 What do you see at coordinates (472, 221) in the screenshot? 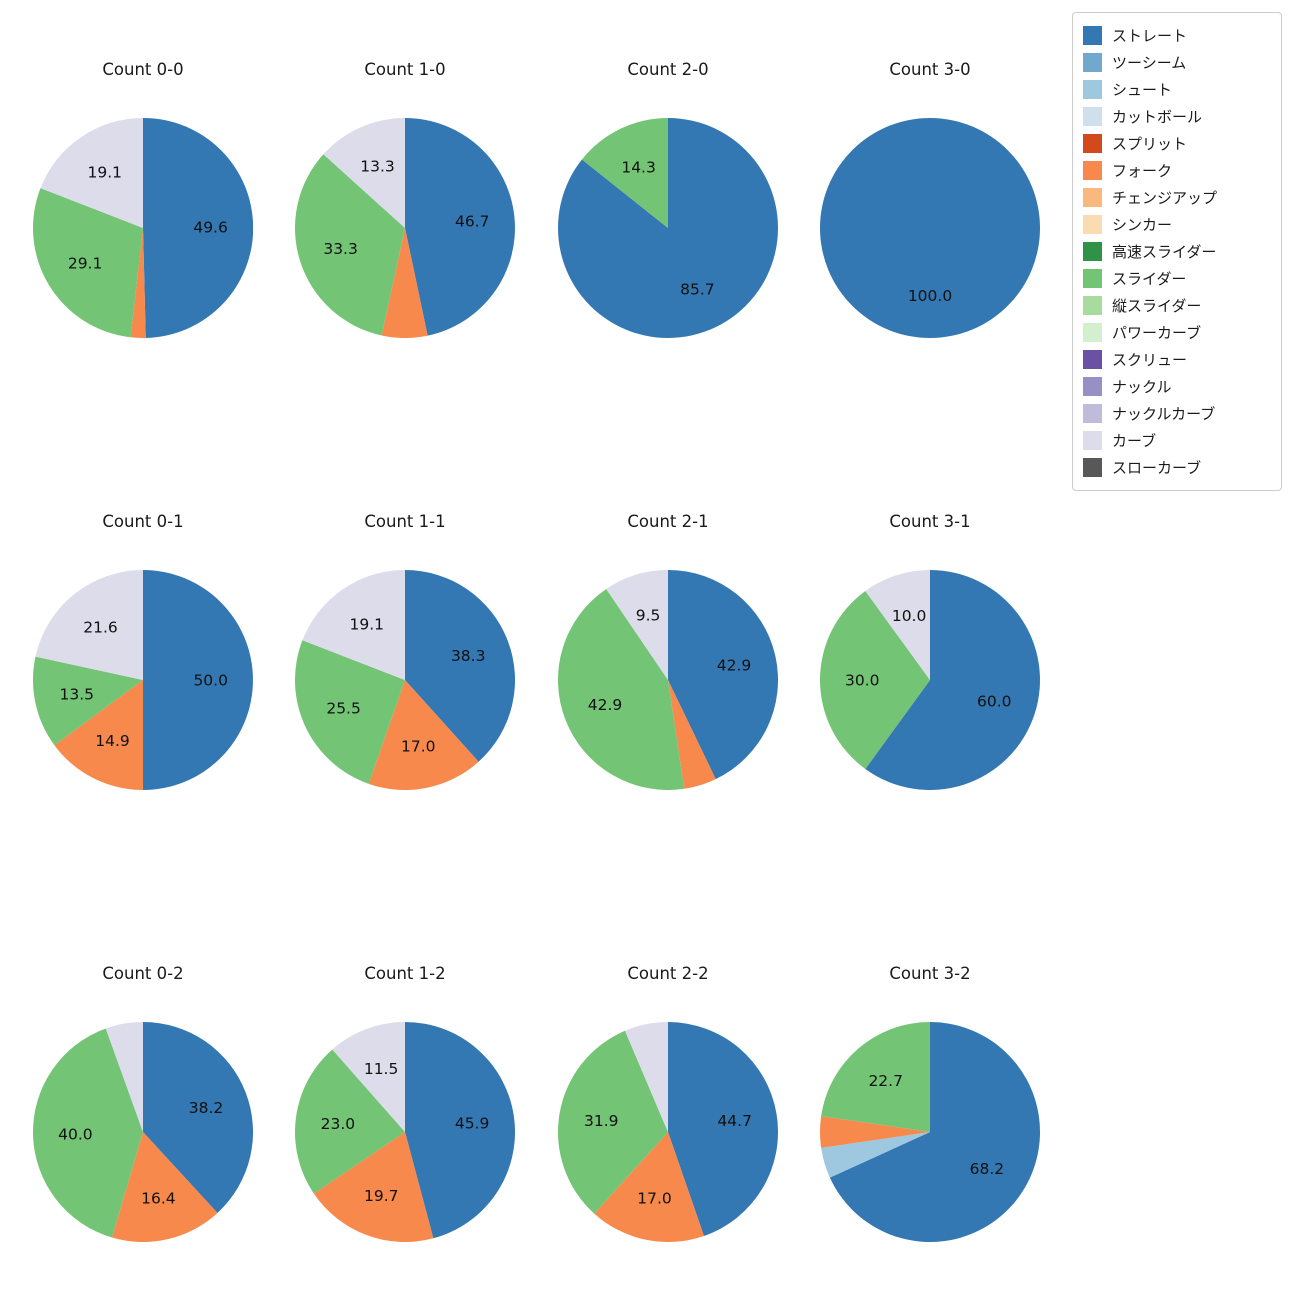
I see `slice-label: 46.7` at bounding box center [472, 221].